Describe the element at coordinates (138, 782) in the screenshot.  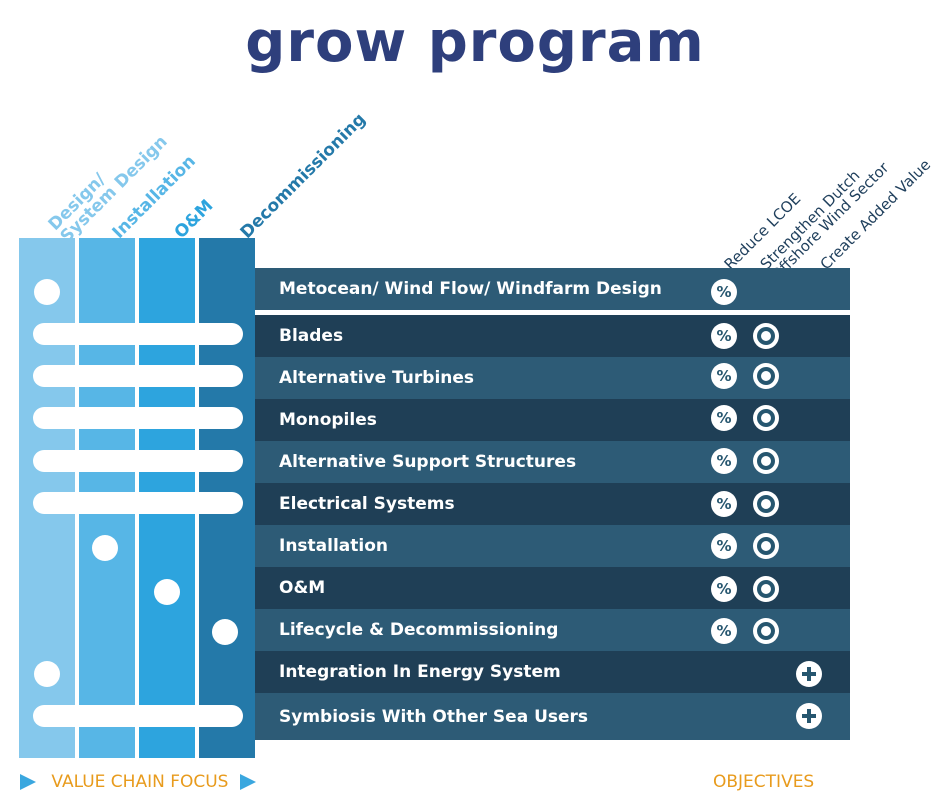
I see `value-chain-focus-label: VALUE CHAIN FOCUS` at that location.